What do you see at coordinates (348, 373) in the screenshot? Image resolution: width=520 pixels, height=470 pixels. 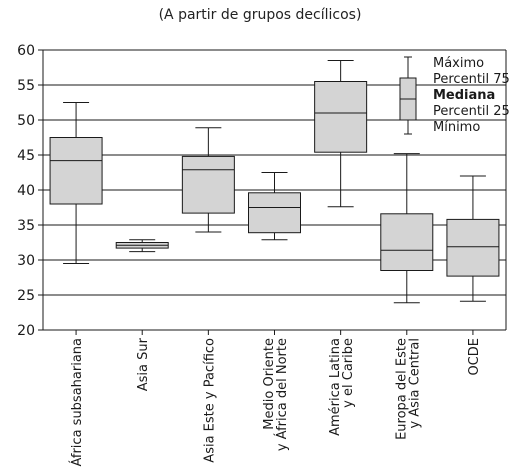 I see `x-category-label: y el Caribe` at bounding box center [348, 373].